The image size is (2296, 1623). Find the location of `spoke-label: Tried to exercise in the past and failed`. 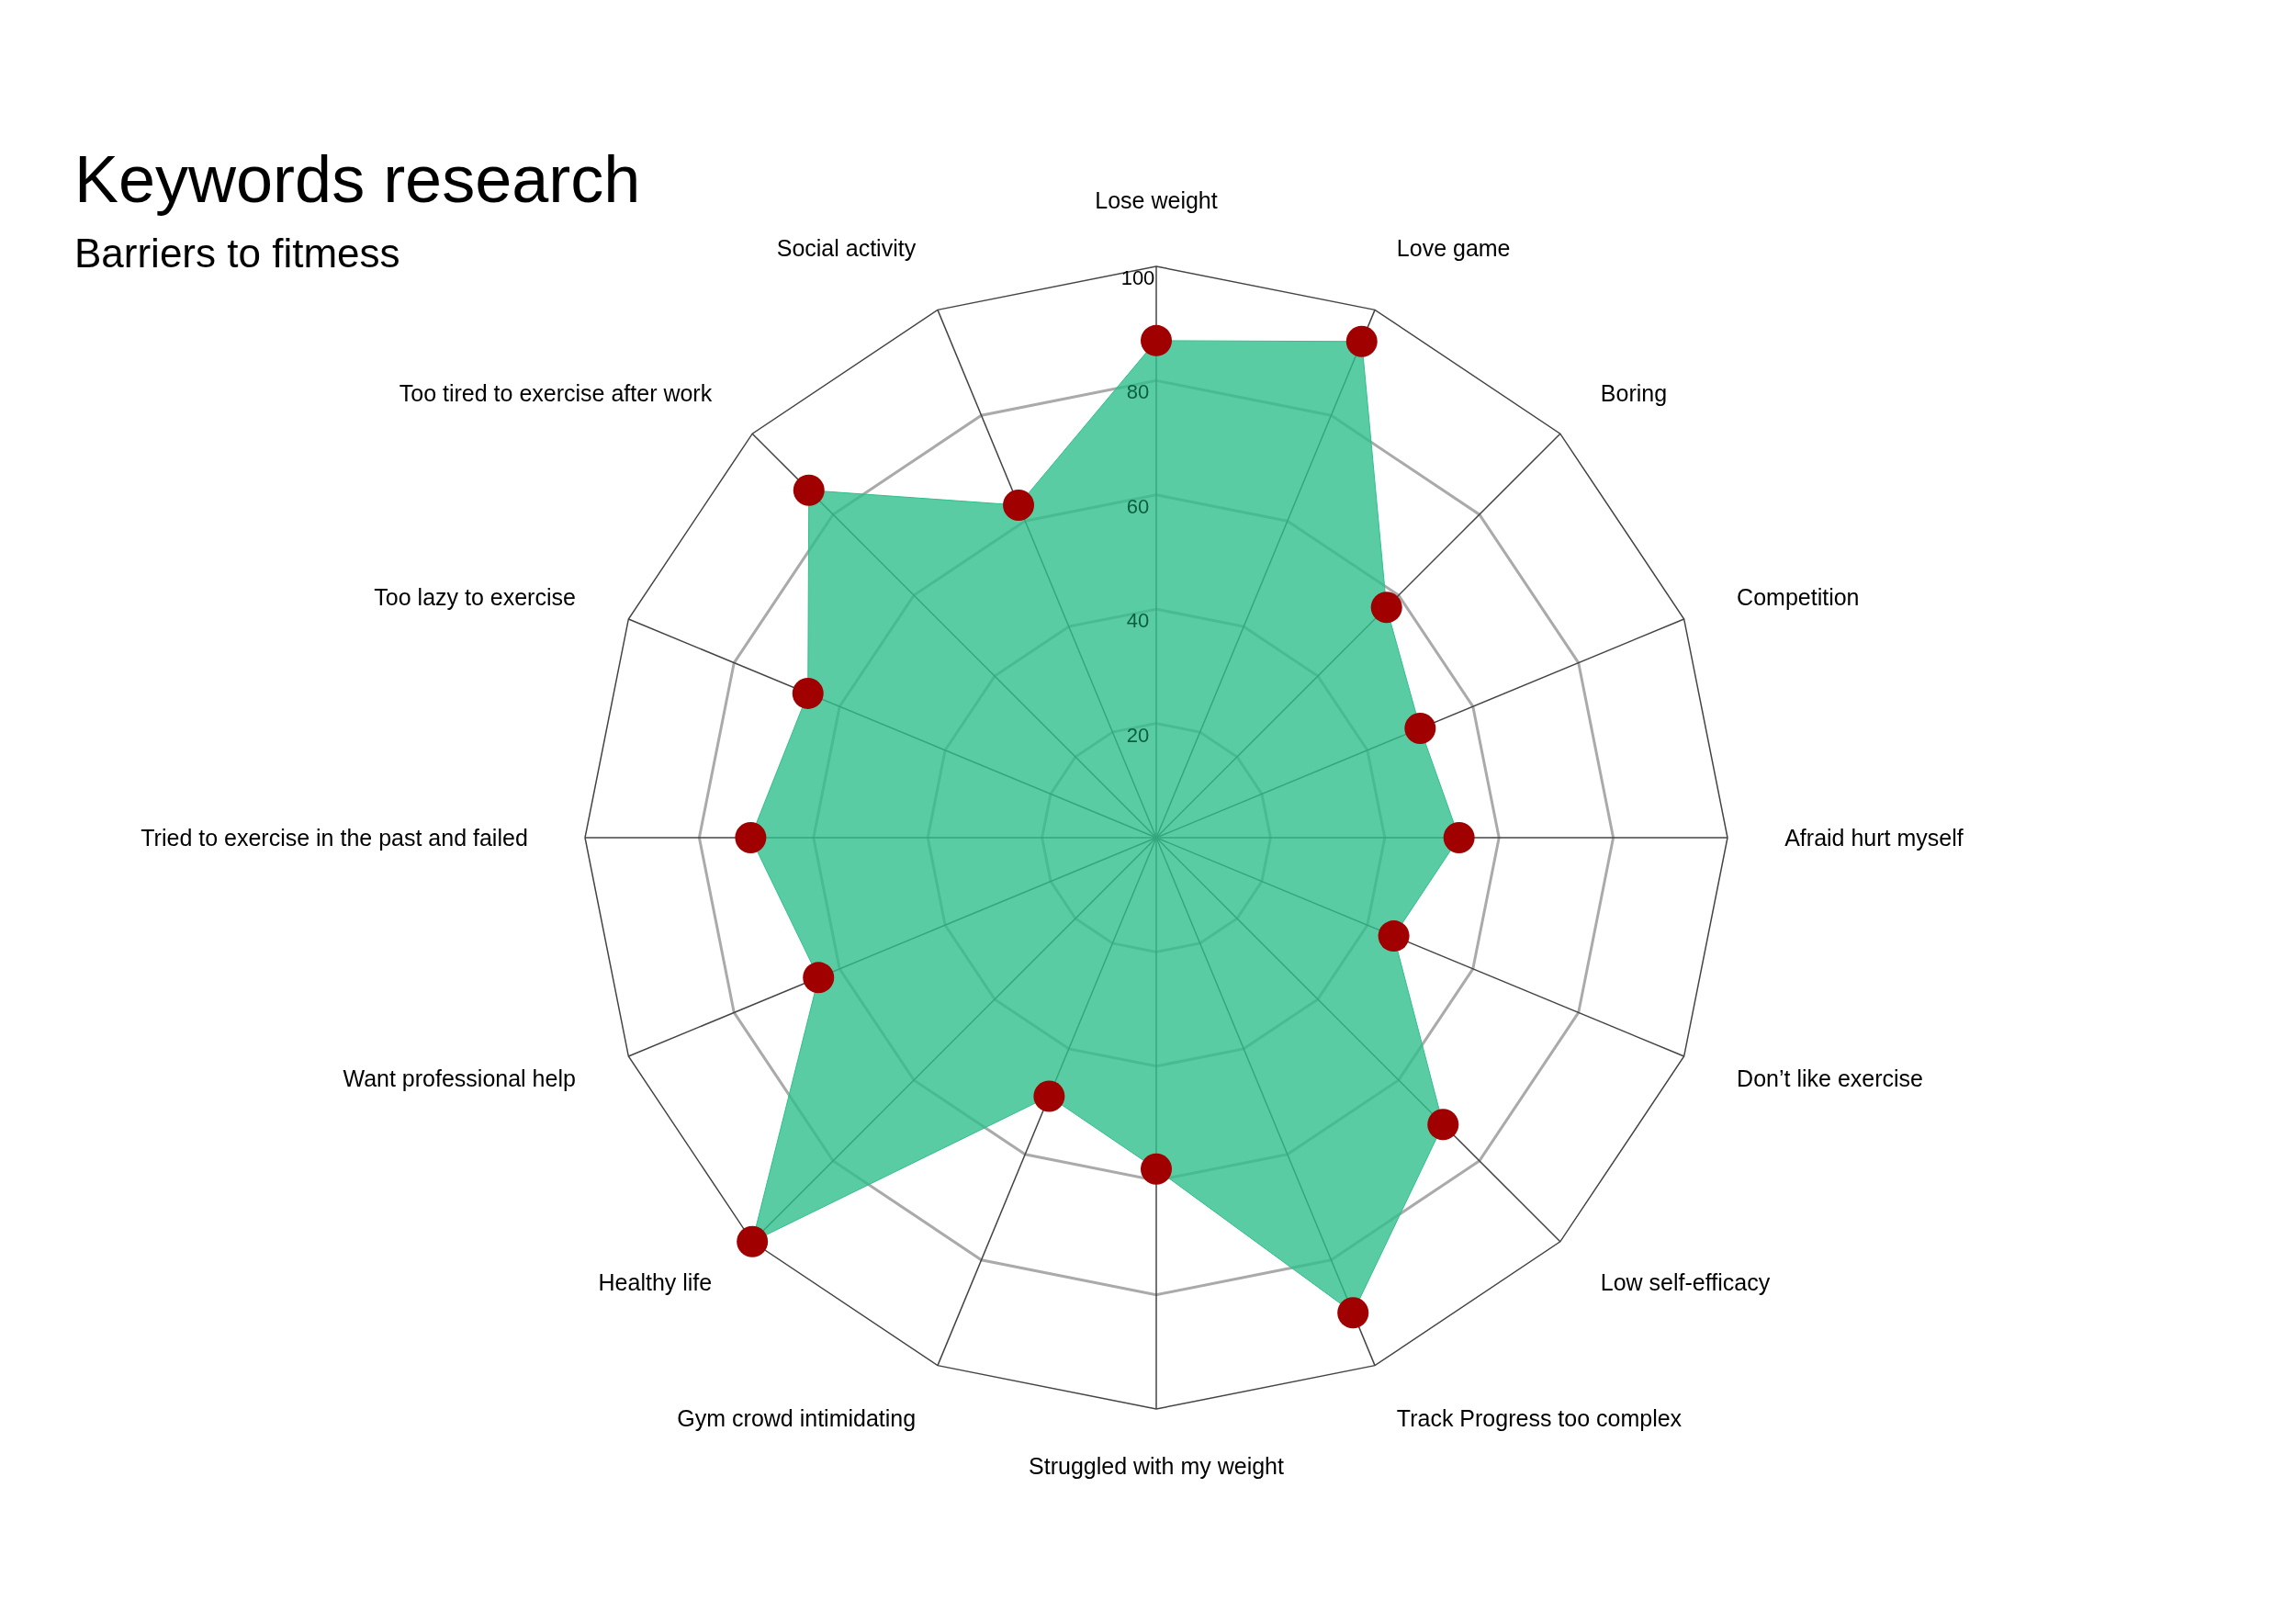

spoke-label: Tried to exercise in the past and failed is located at coordinates (334, 838).